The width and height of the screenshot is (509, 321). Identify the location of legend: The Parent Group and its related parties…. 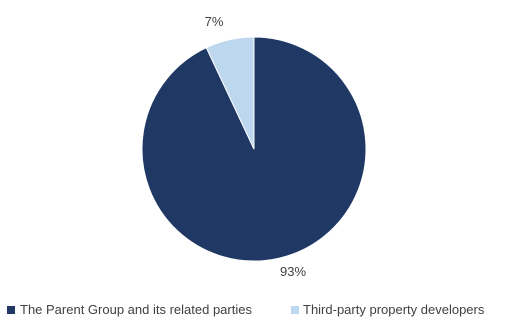
(246, 309).